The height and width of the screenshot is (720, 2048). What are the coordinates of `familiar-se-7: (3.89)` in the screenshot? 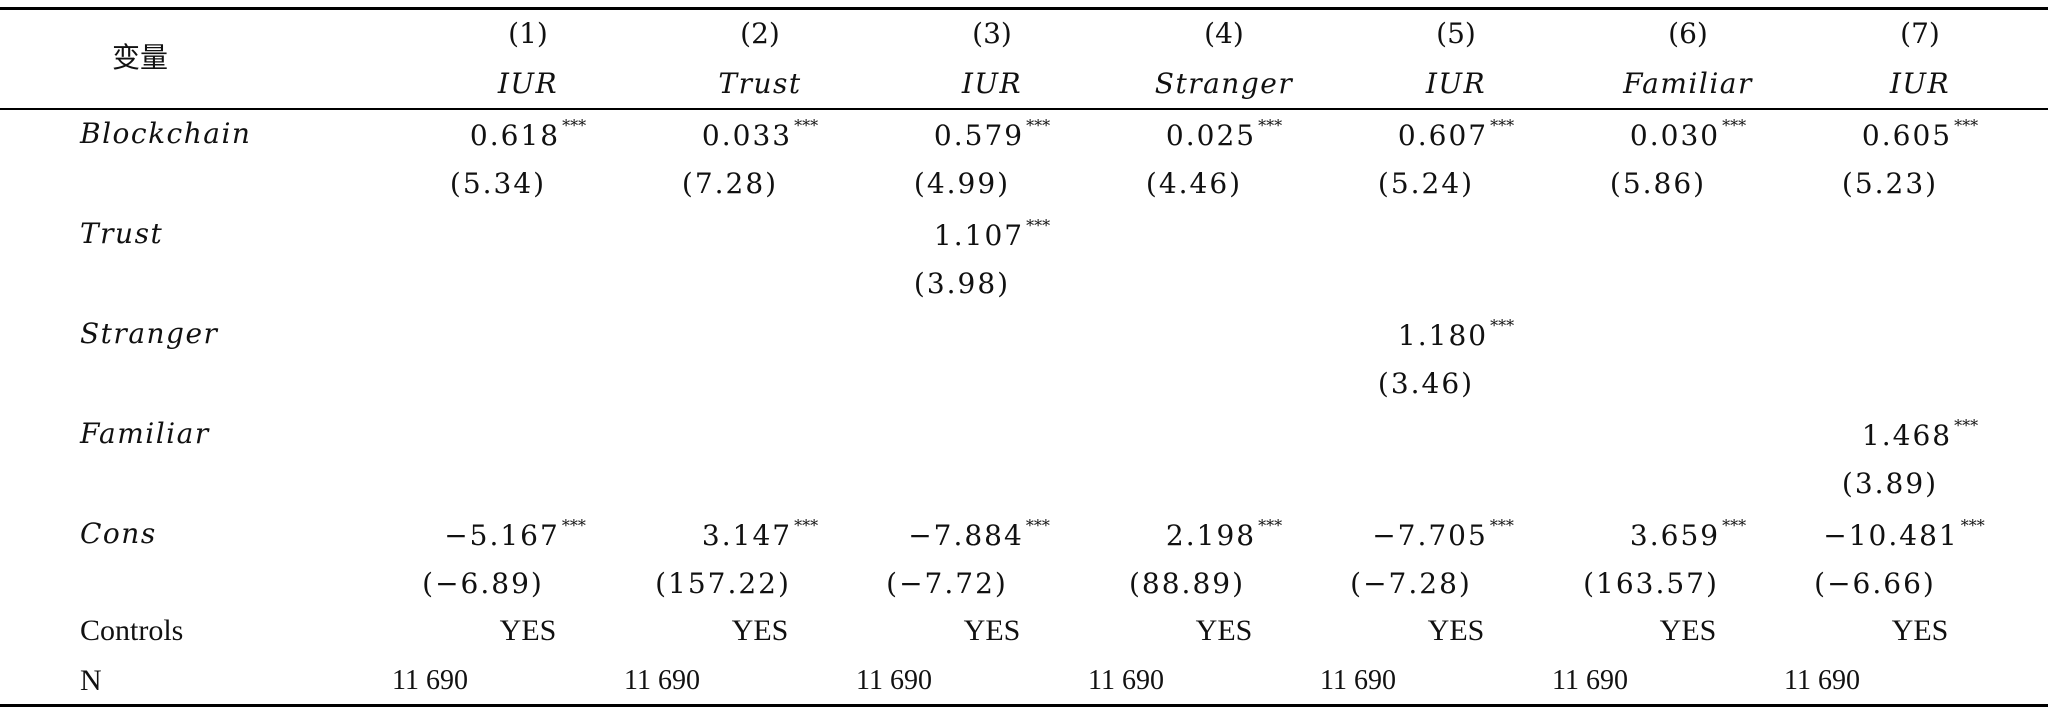 It's located at (1890, 483).